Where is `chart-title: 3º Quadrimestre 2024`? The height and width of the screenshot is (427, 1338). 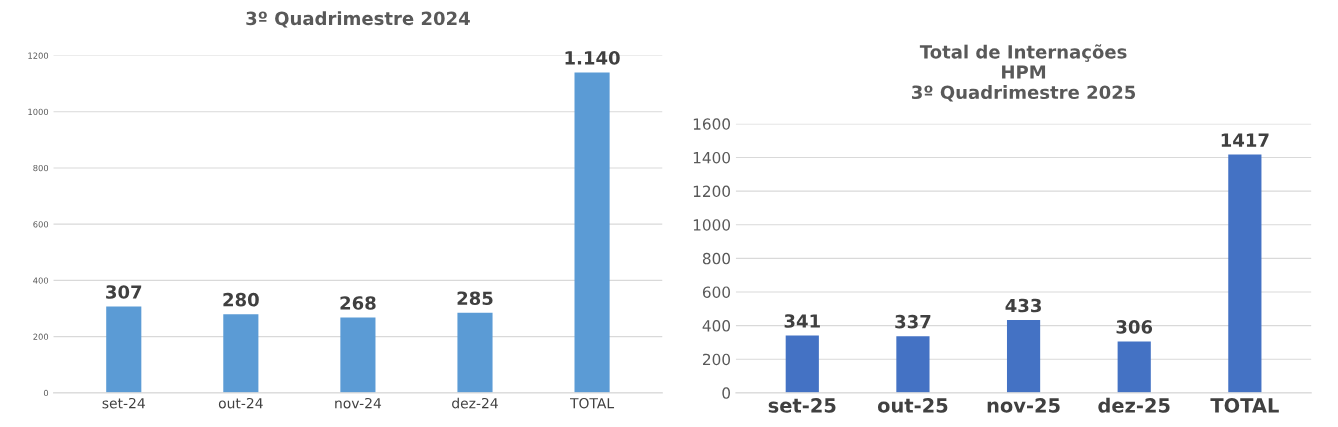
chart-title: 3º Quadrimestre 2024 is located at coordinates (358, 19).